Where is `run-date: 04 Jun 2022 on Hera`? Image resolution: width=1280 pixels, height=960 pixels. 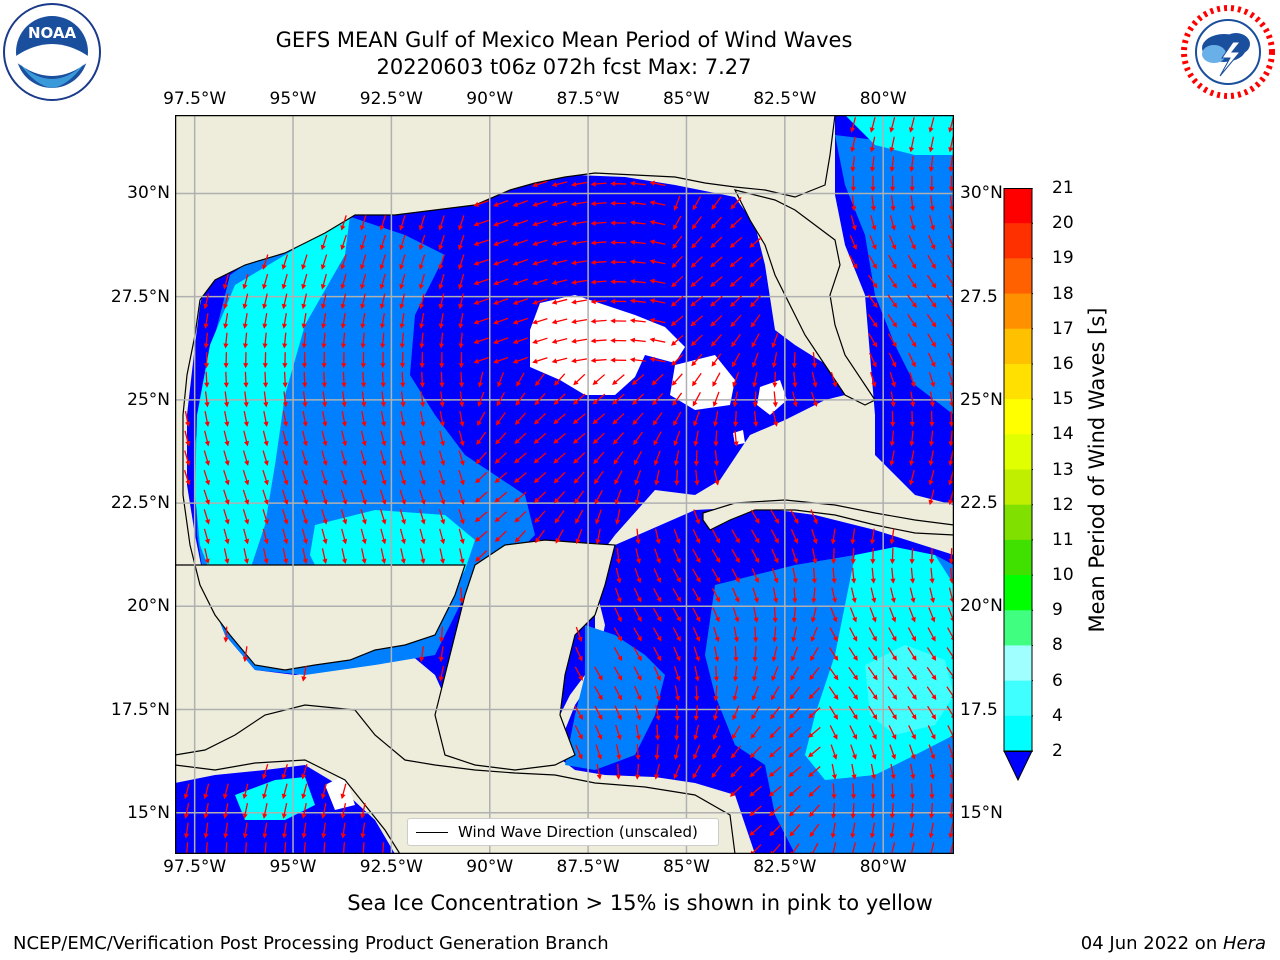
run-date: 04 Jun 2022 on Hera is located at coordinates (1173, 943).